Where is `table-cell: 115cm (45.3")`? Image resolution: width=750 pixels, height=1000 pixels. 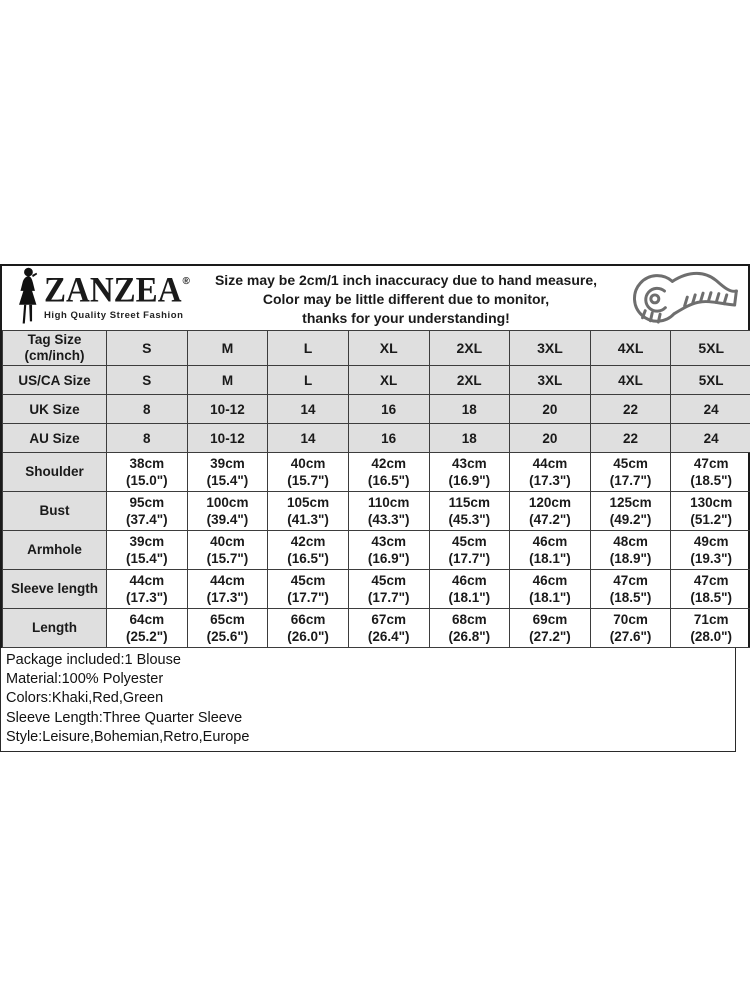 table-cell: 115cm (45.3") is located at coordinates (469, 511).